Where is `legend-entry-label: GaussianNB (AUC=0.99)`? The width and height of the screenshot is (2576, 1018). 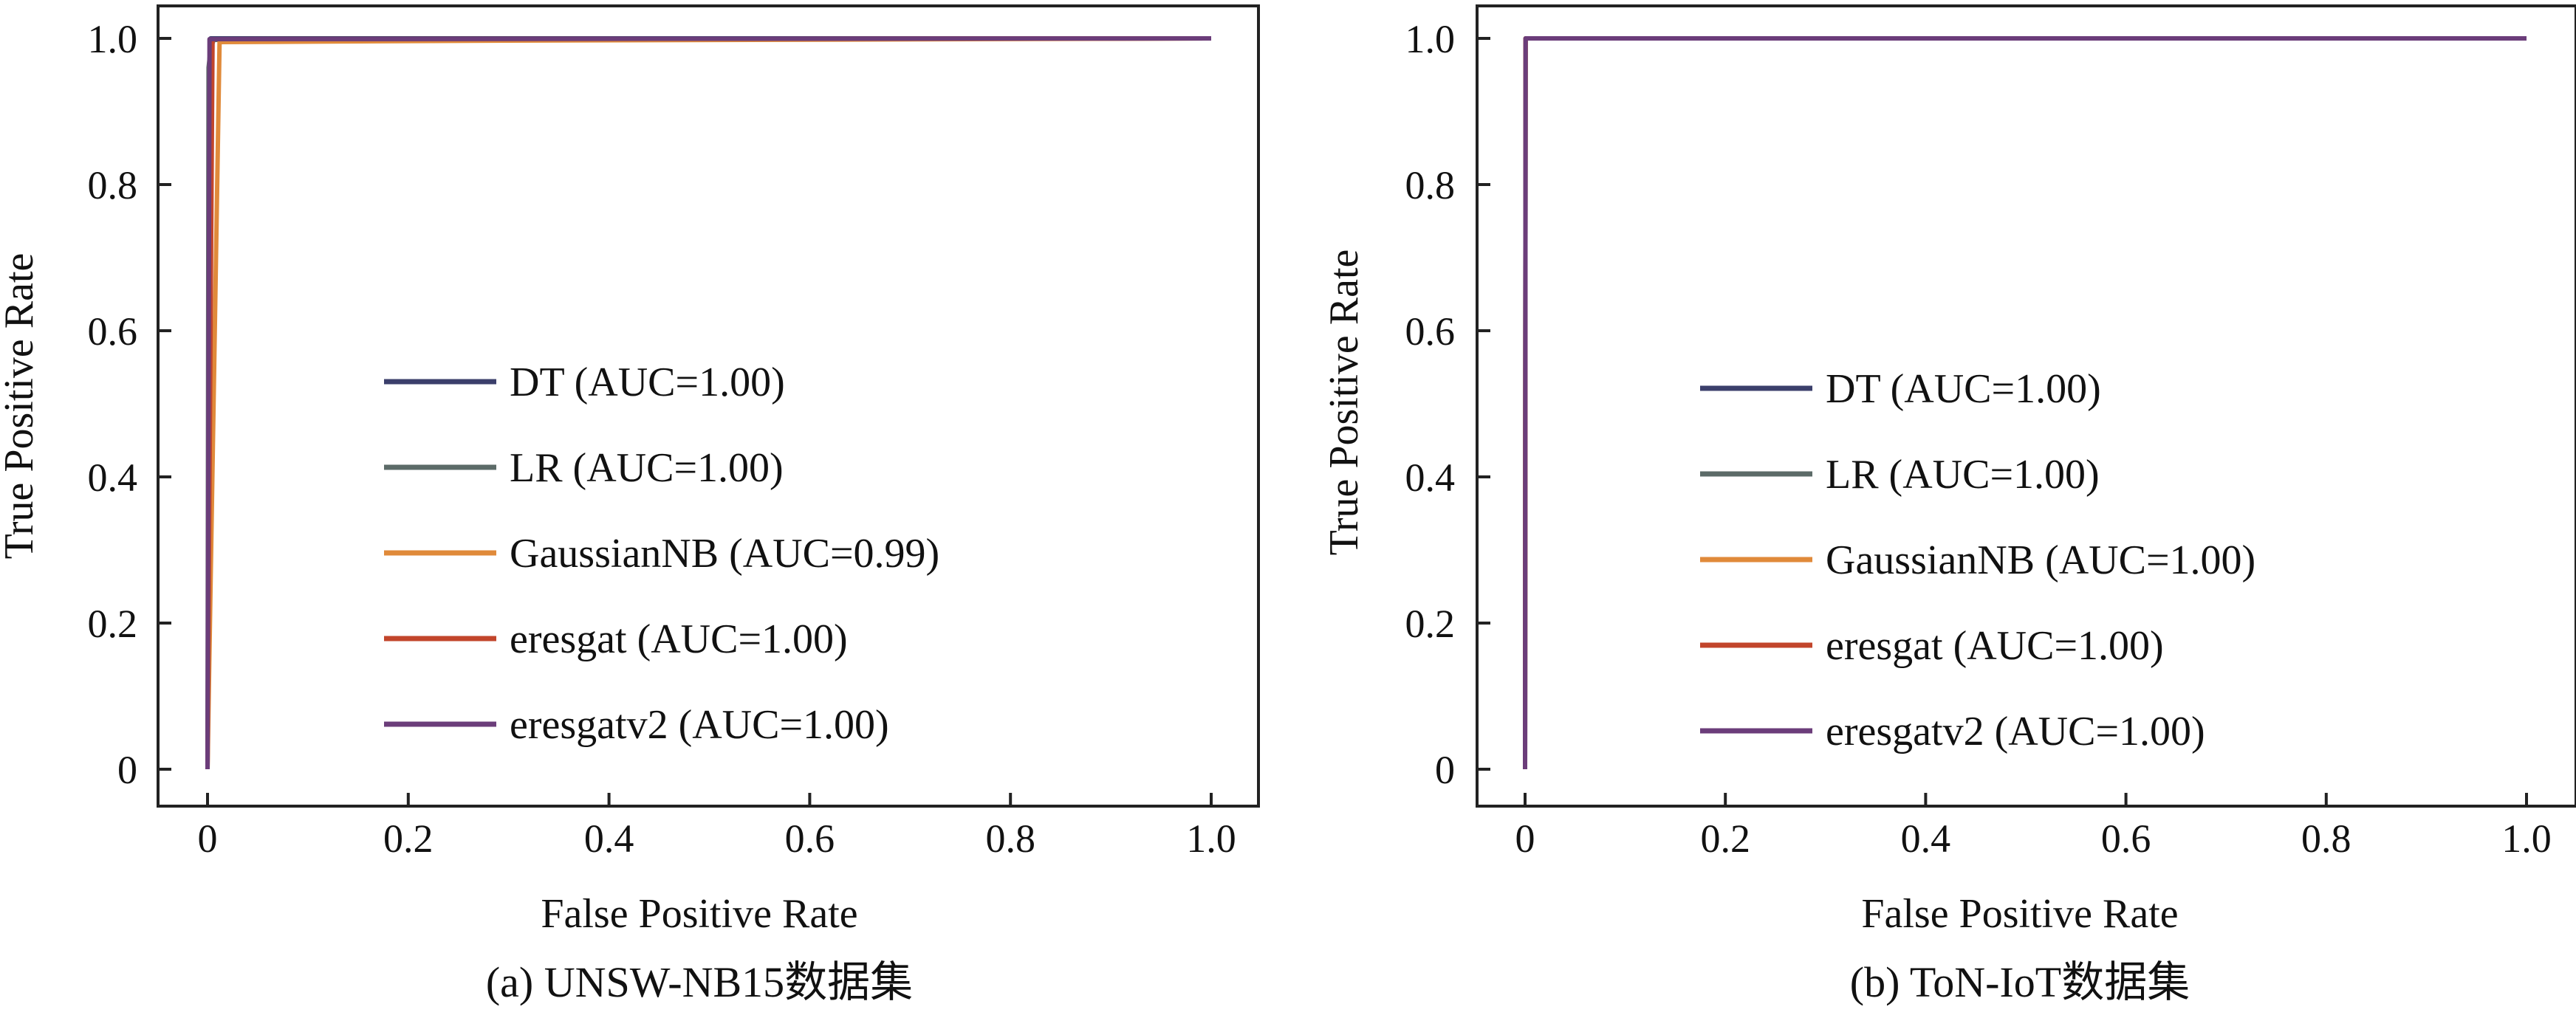 legend-entry-label: GaussianNB (AUC=0.99) is located at coordinates (724, 554).